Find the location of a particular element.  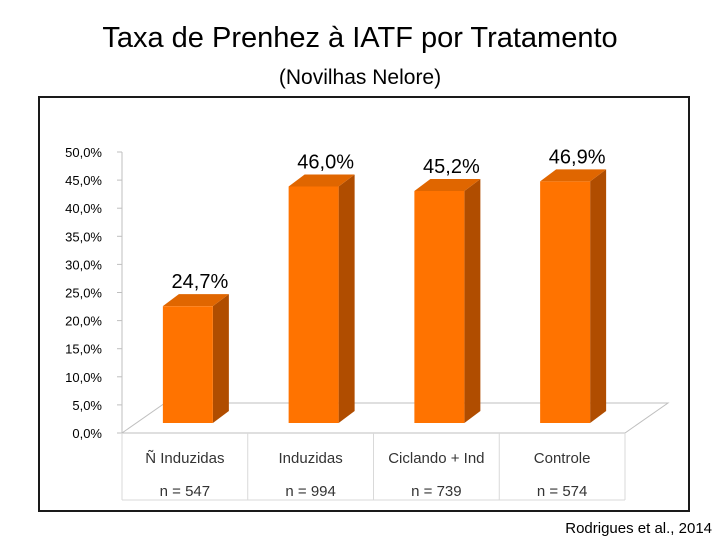

source-citation: Rodrigues et al., 2014 is located at coordinates (638, 528).